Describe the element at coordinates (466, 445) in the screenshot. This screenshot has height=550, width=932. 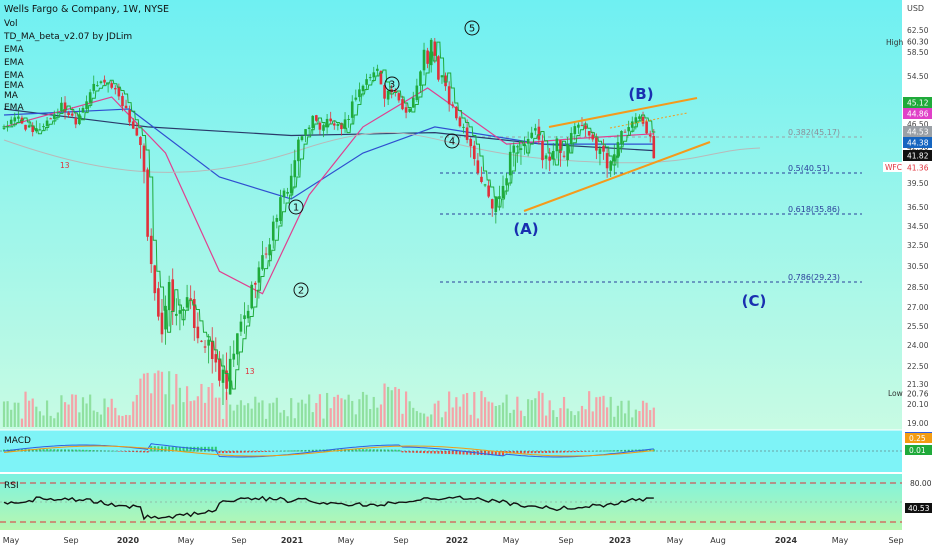
I see `macd-lines: 0.25 0.01` at that location.